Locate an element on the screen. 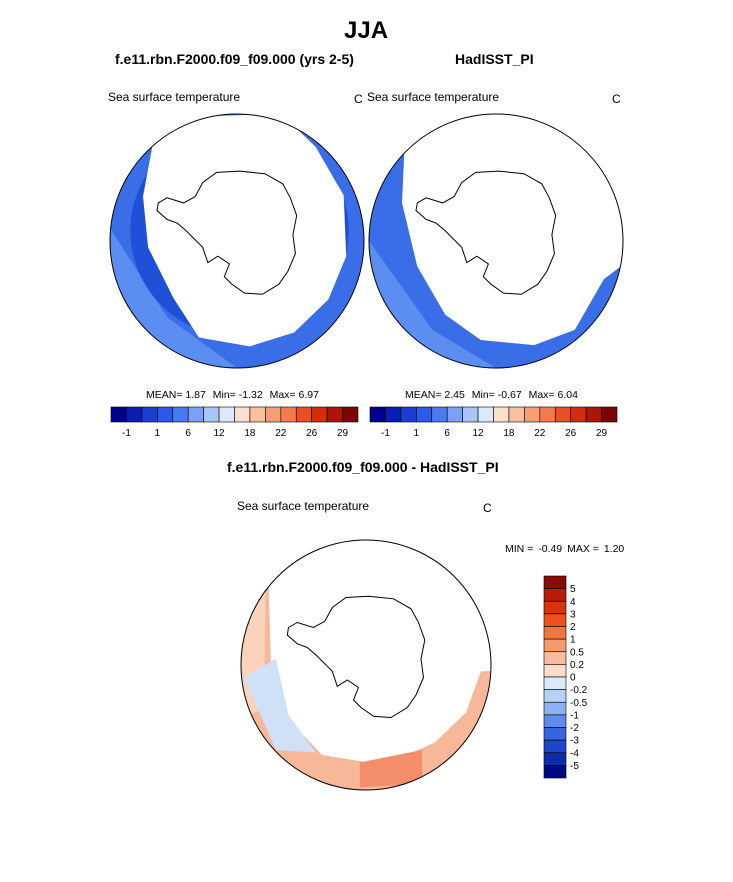  right-stats: MEAN= 2.45 Min= -0.67 Max= 6.04 is located at coordinates (491, 395).